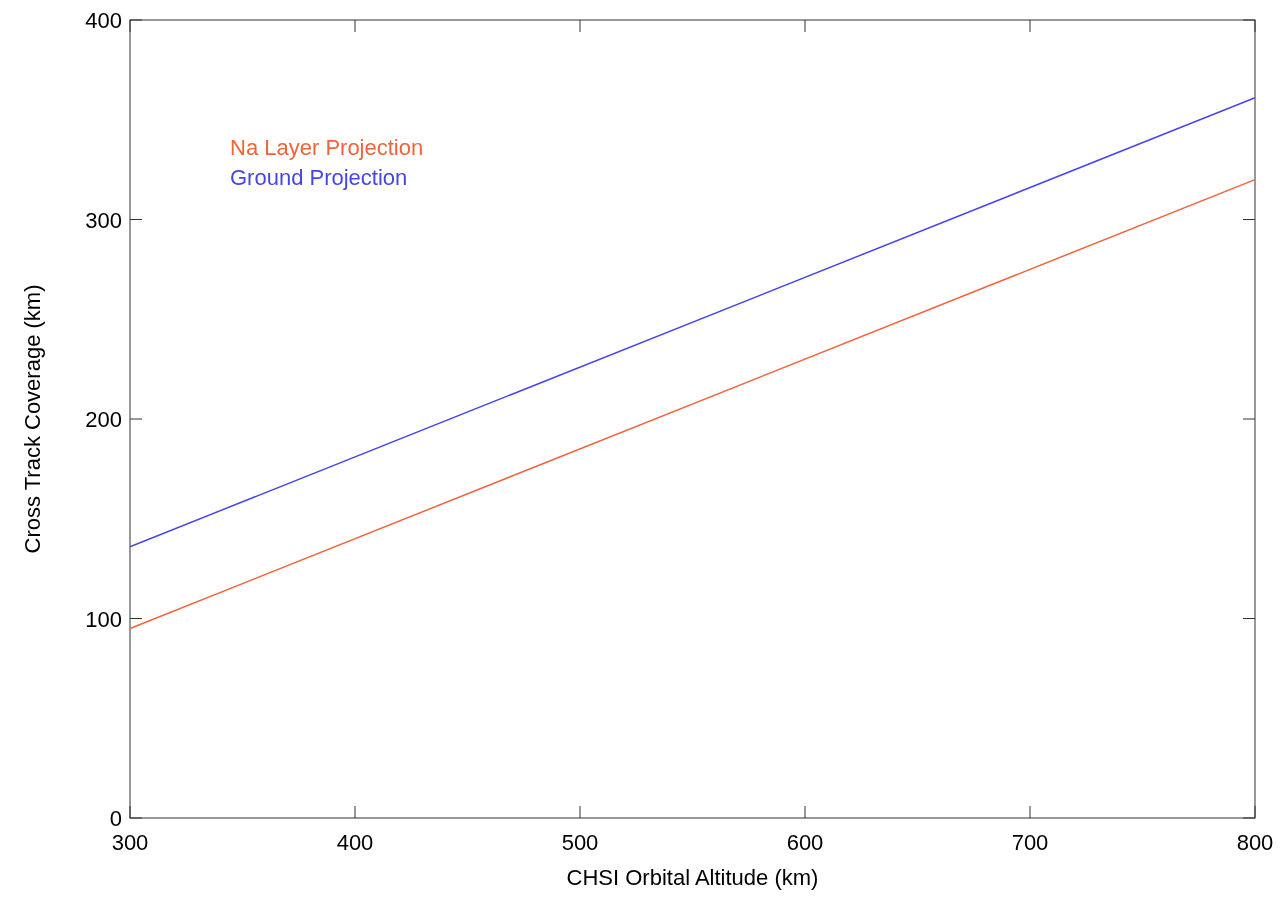 The width and height of the screenshot is (1287, 905). Describe the element at coordinates (32, 419) in the screenshot. I see `y-axis-title: Cross Track Coverage (km)` at that location.